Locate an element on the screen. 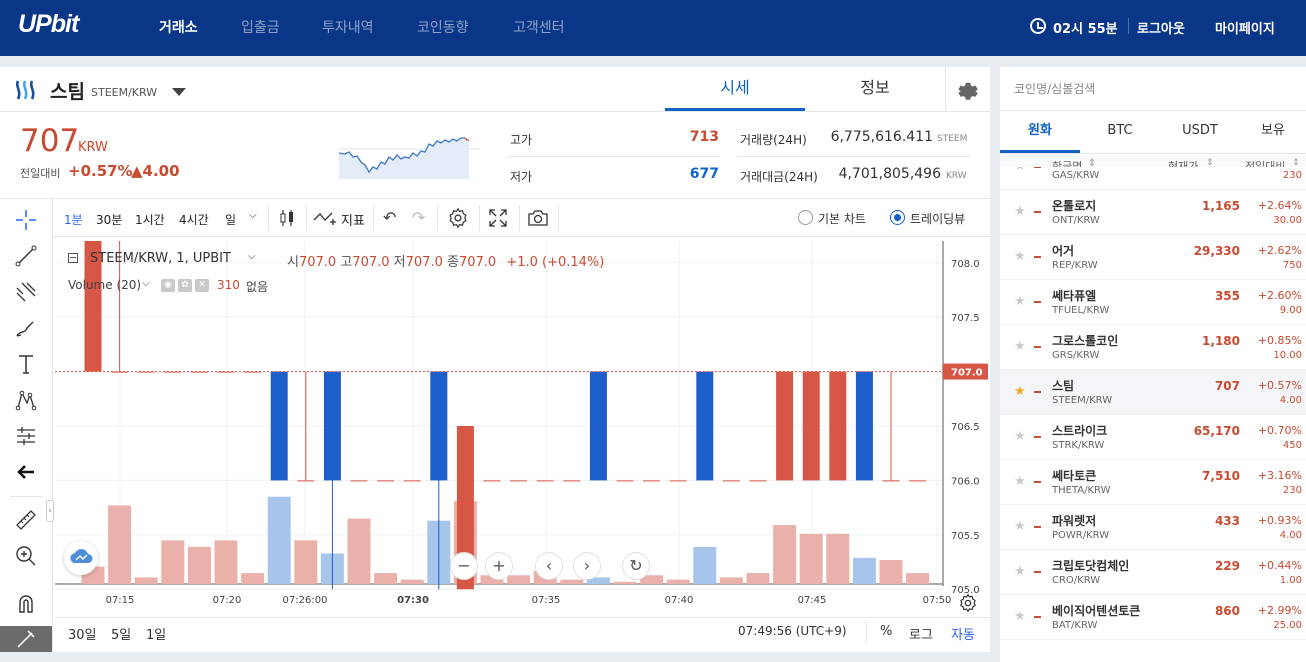 This screenshot has width=1306, height=662. text-tool-icon is located at coordinates (26, 365).